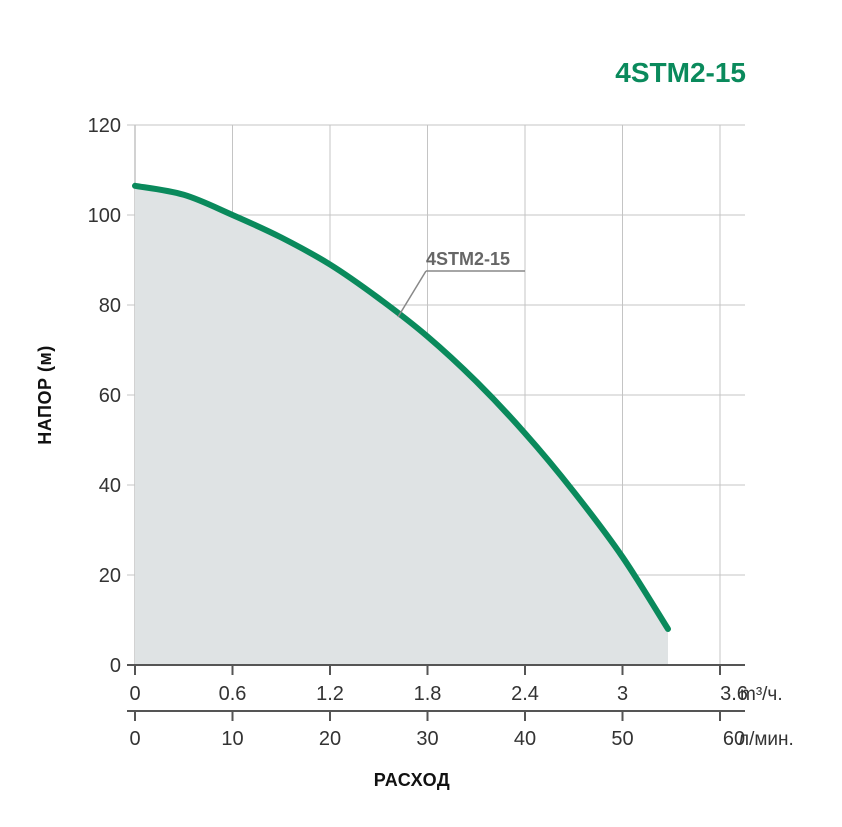 Image resolution: width=842 pixels, height=827 pixels. What do you see at coordinates (110, 396) in the screenshot?
I see `y-tick-label: 60` at bounding box center [110, 396].